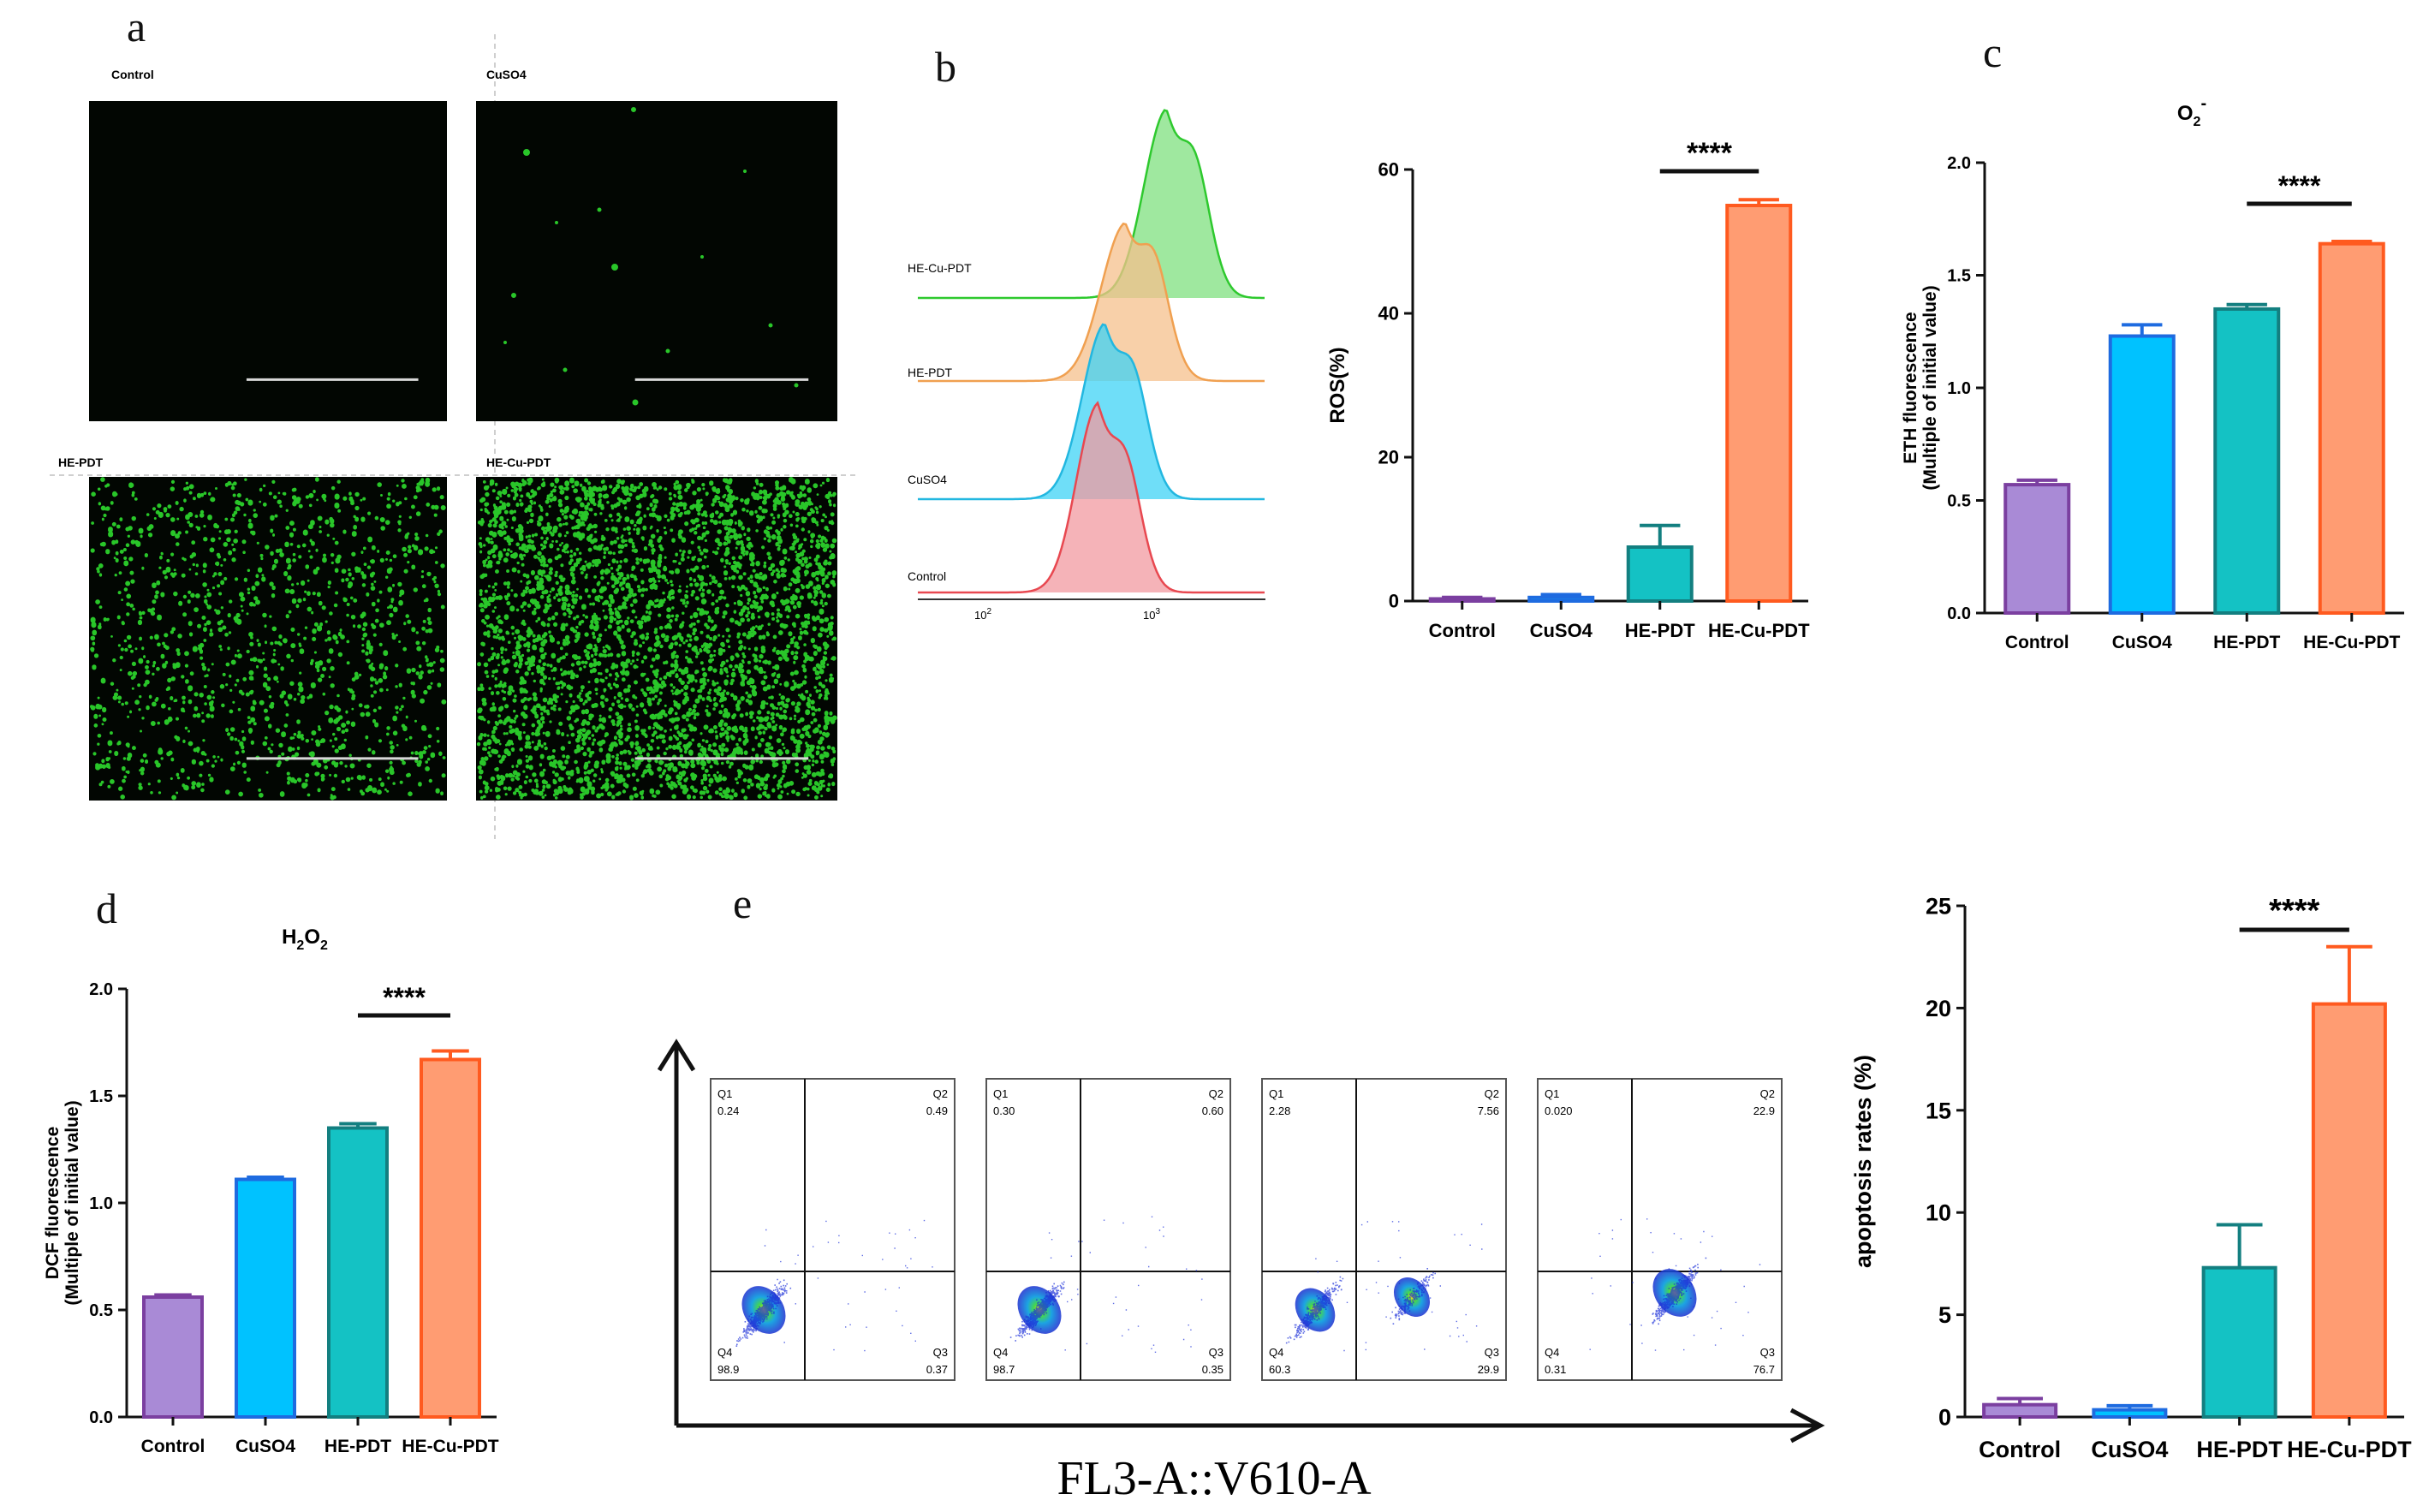 The height and width of the screenshot is (1512, 2429). What do you see at coordinates (518, 462) in the screenshot?
I see `micrograph-label-hecupdt: HE-Cu-PDT` at bounding box center [518, 462].